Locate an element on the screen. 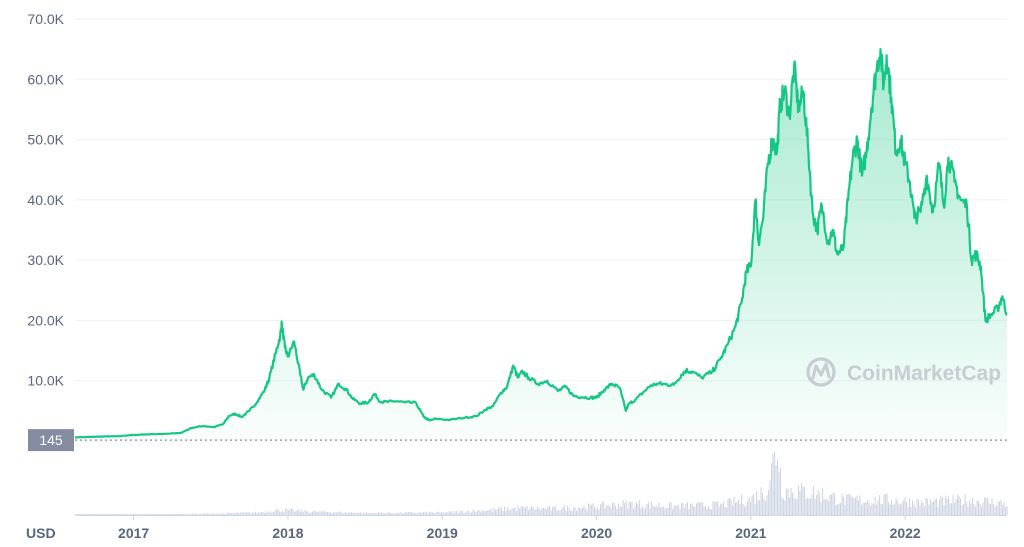 This screenshot has height=547, width=1024. watermark-text: CoinMarketCap is located at coordinates (924, 373).